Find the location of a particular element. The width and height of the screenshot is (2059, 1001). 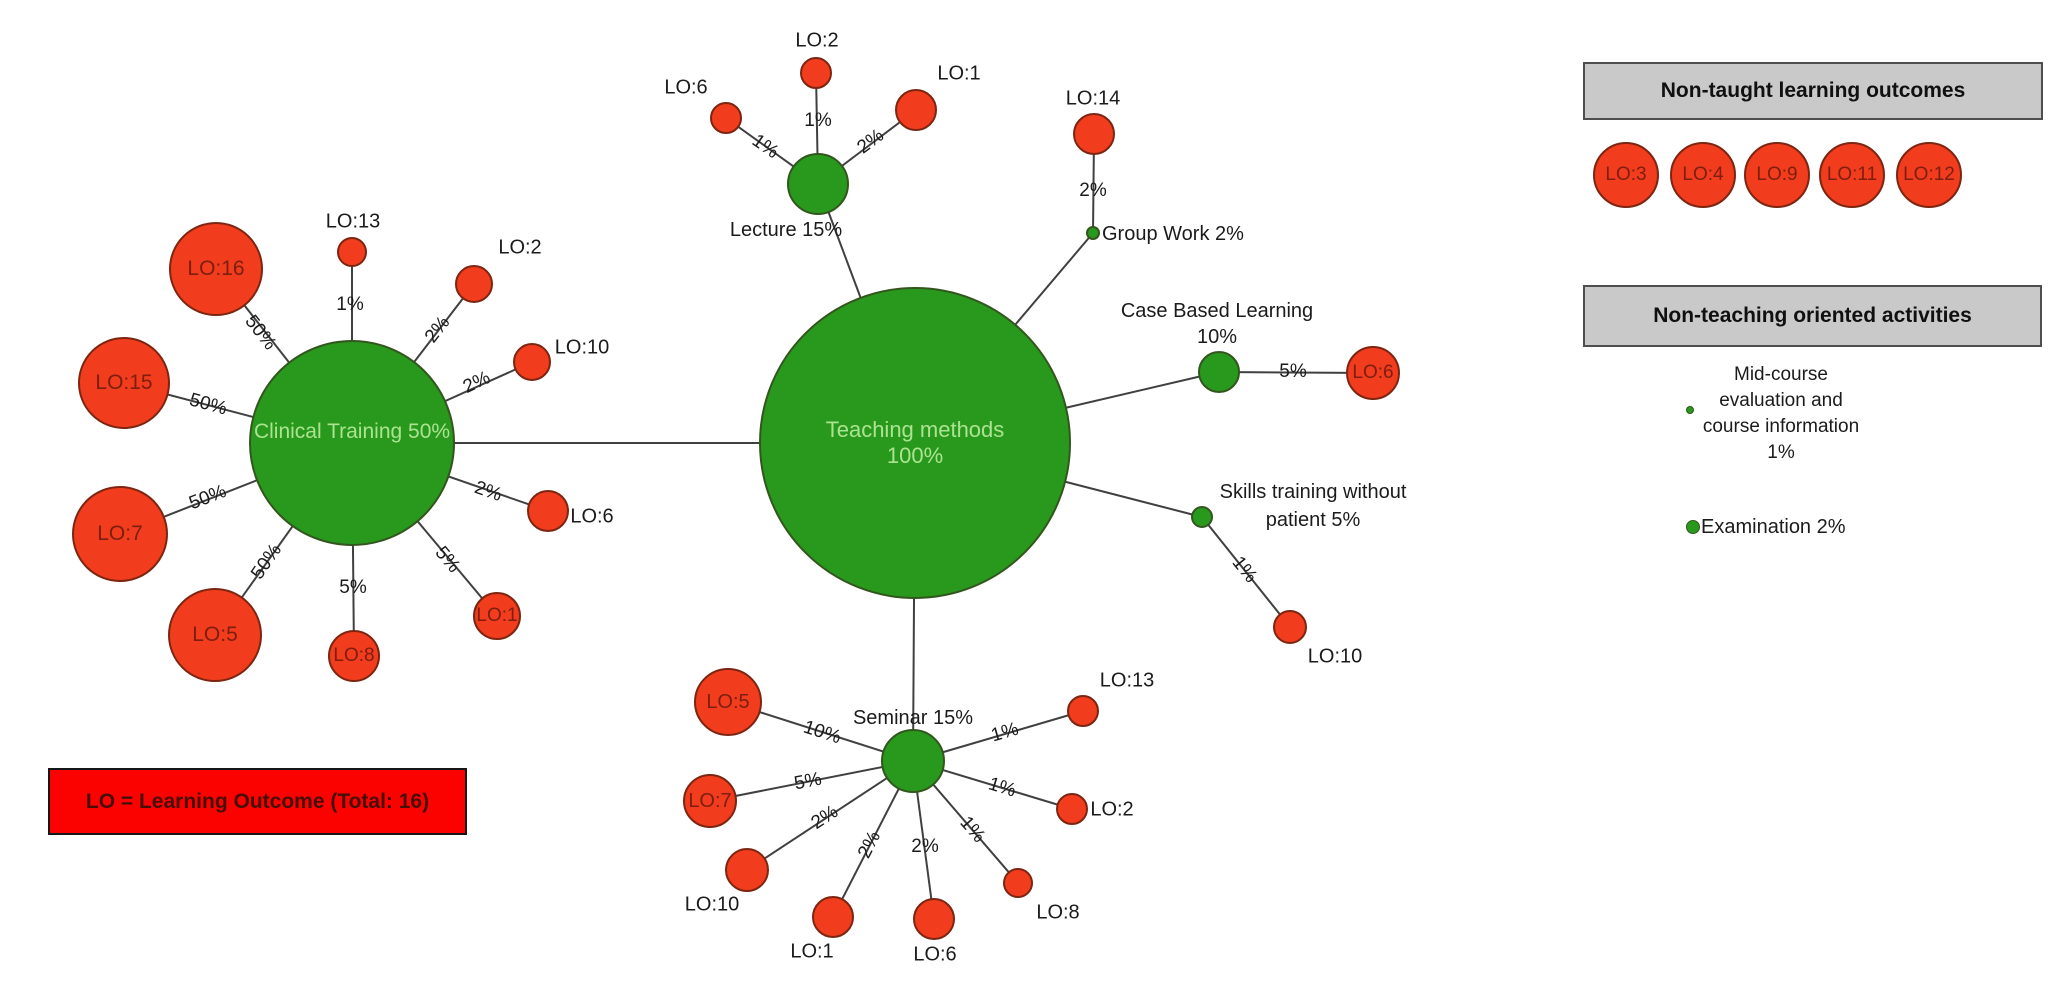

node-case-based-lo6: LO:6 is located at coordinates (1373, 373).